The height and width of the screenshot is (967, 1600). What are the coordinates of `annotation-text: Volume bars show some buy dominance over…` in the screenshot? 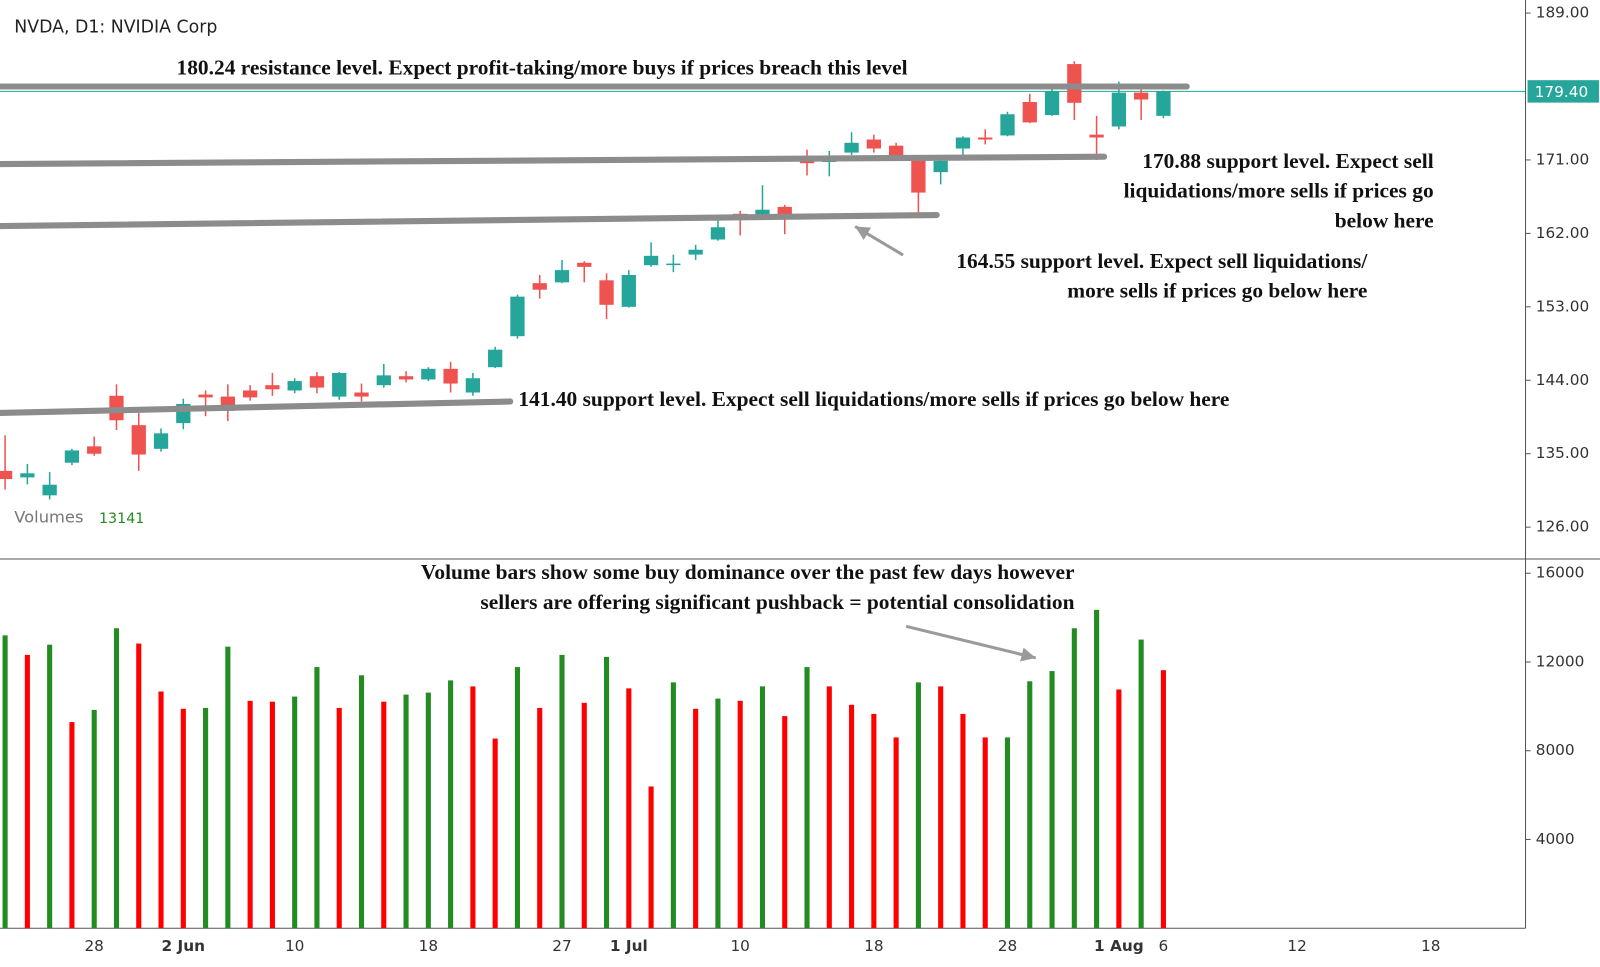 It's located at (748, 572).